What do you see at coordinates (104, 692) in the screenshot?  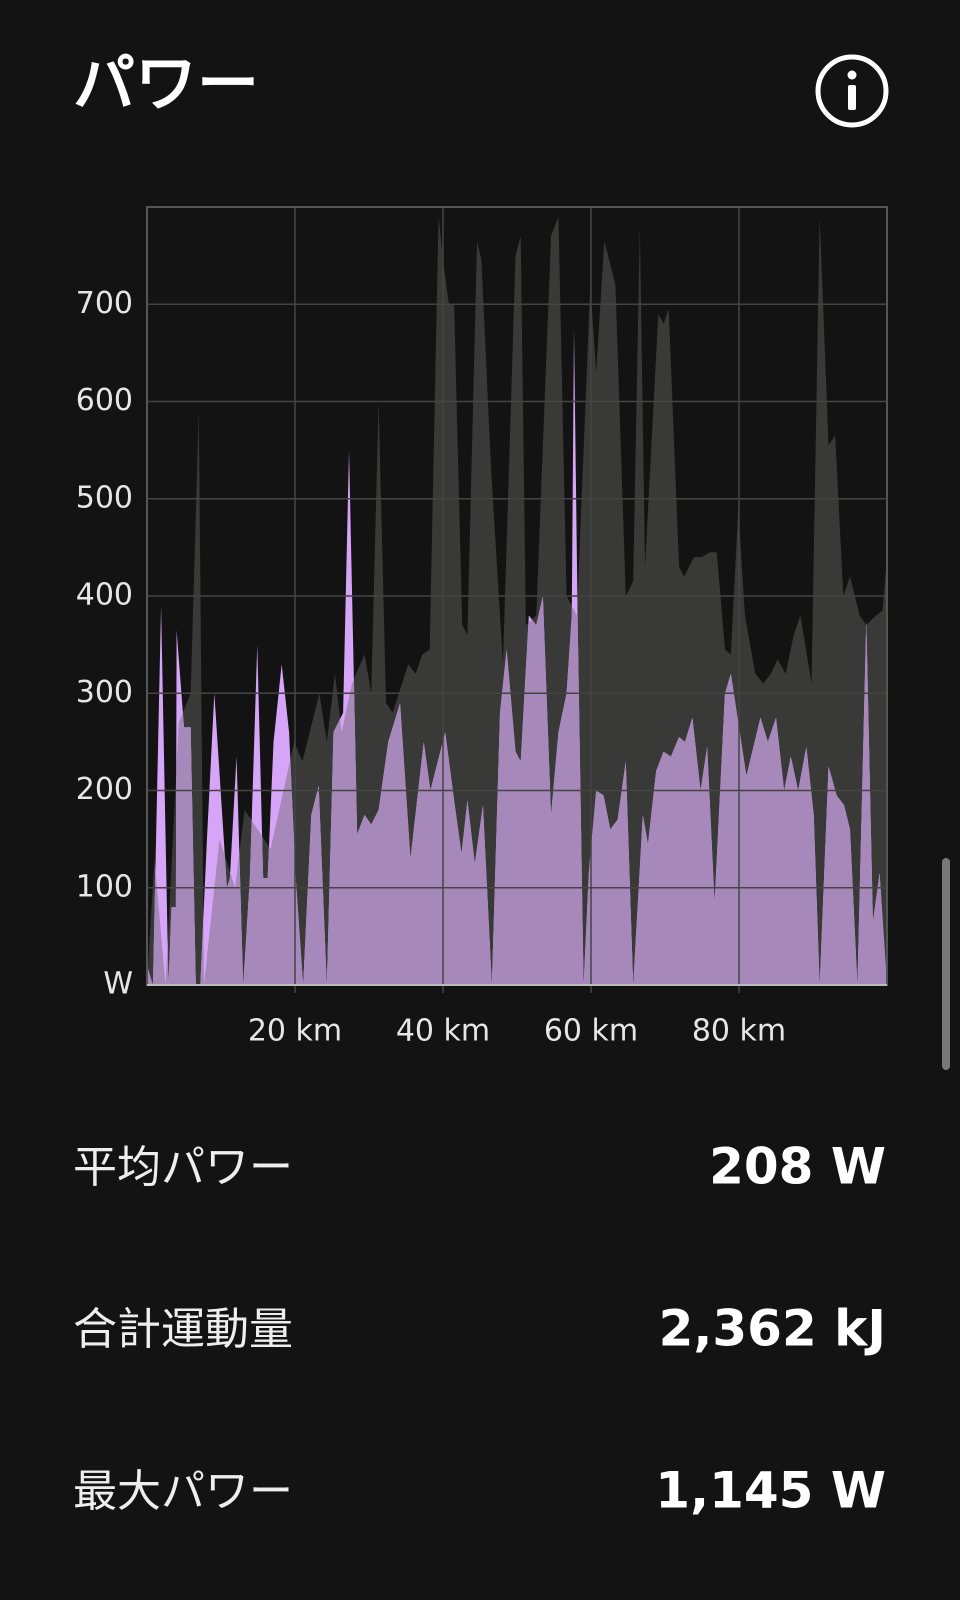 I see `y-tick-label: 300` at bounding box center [104, 692].